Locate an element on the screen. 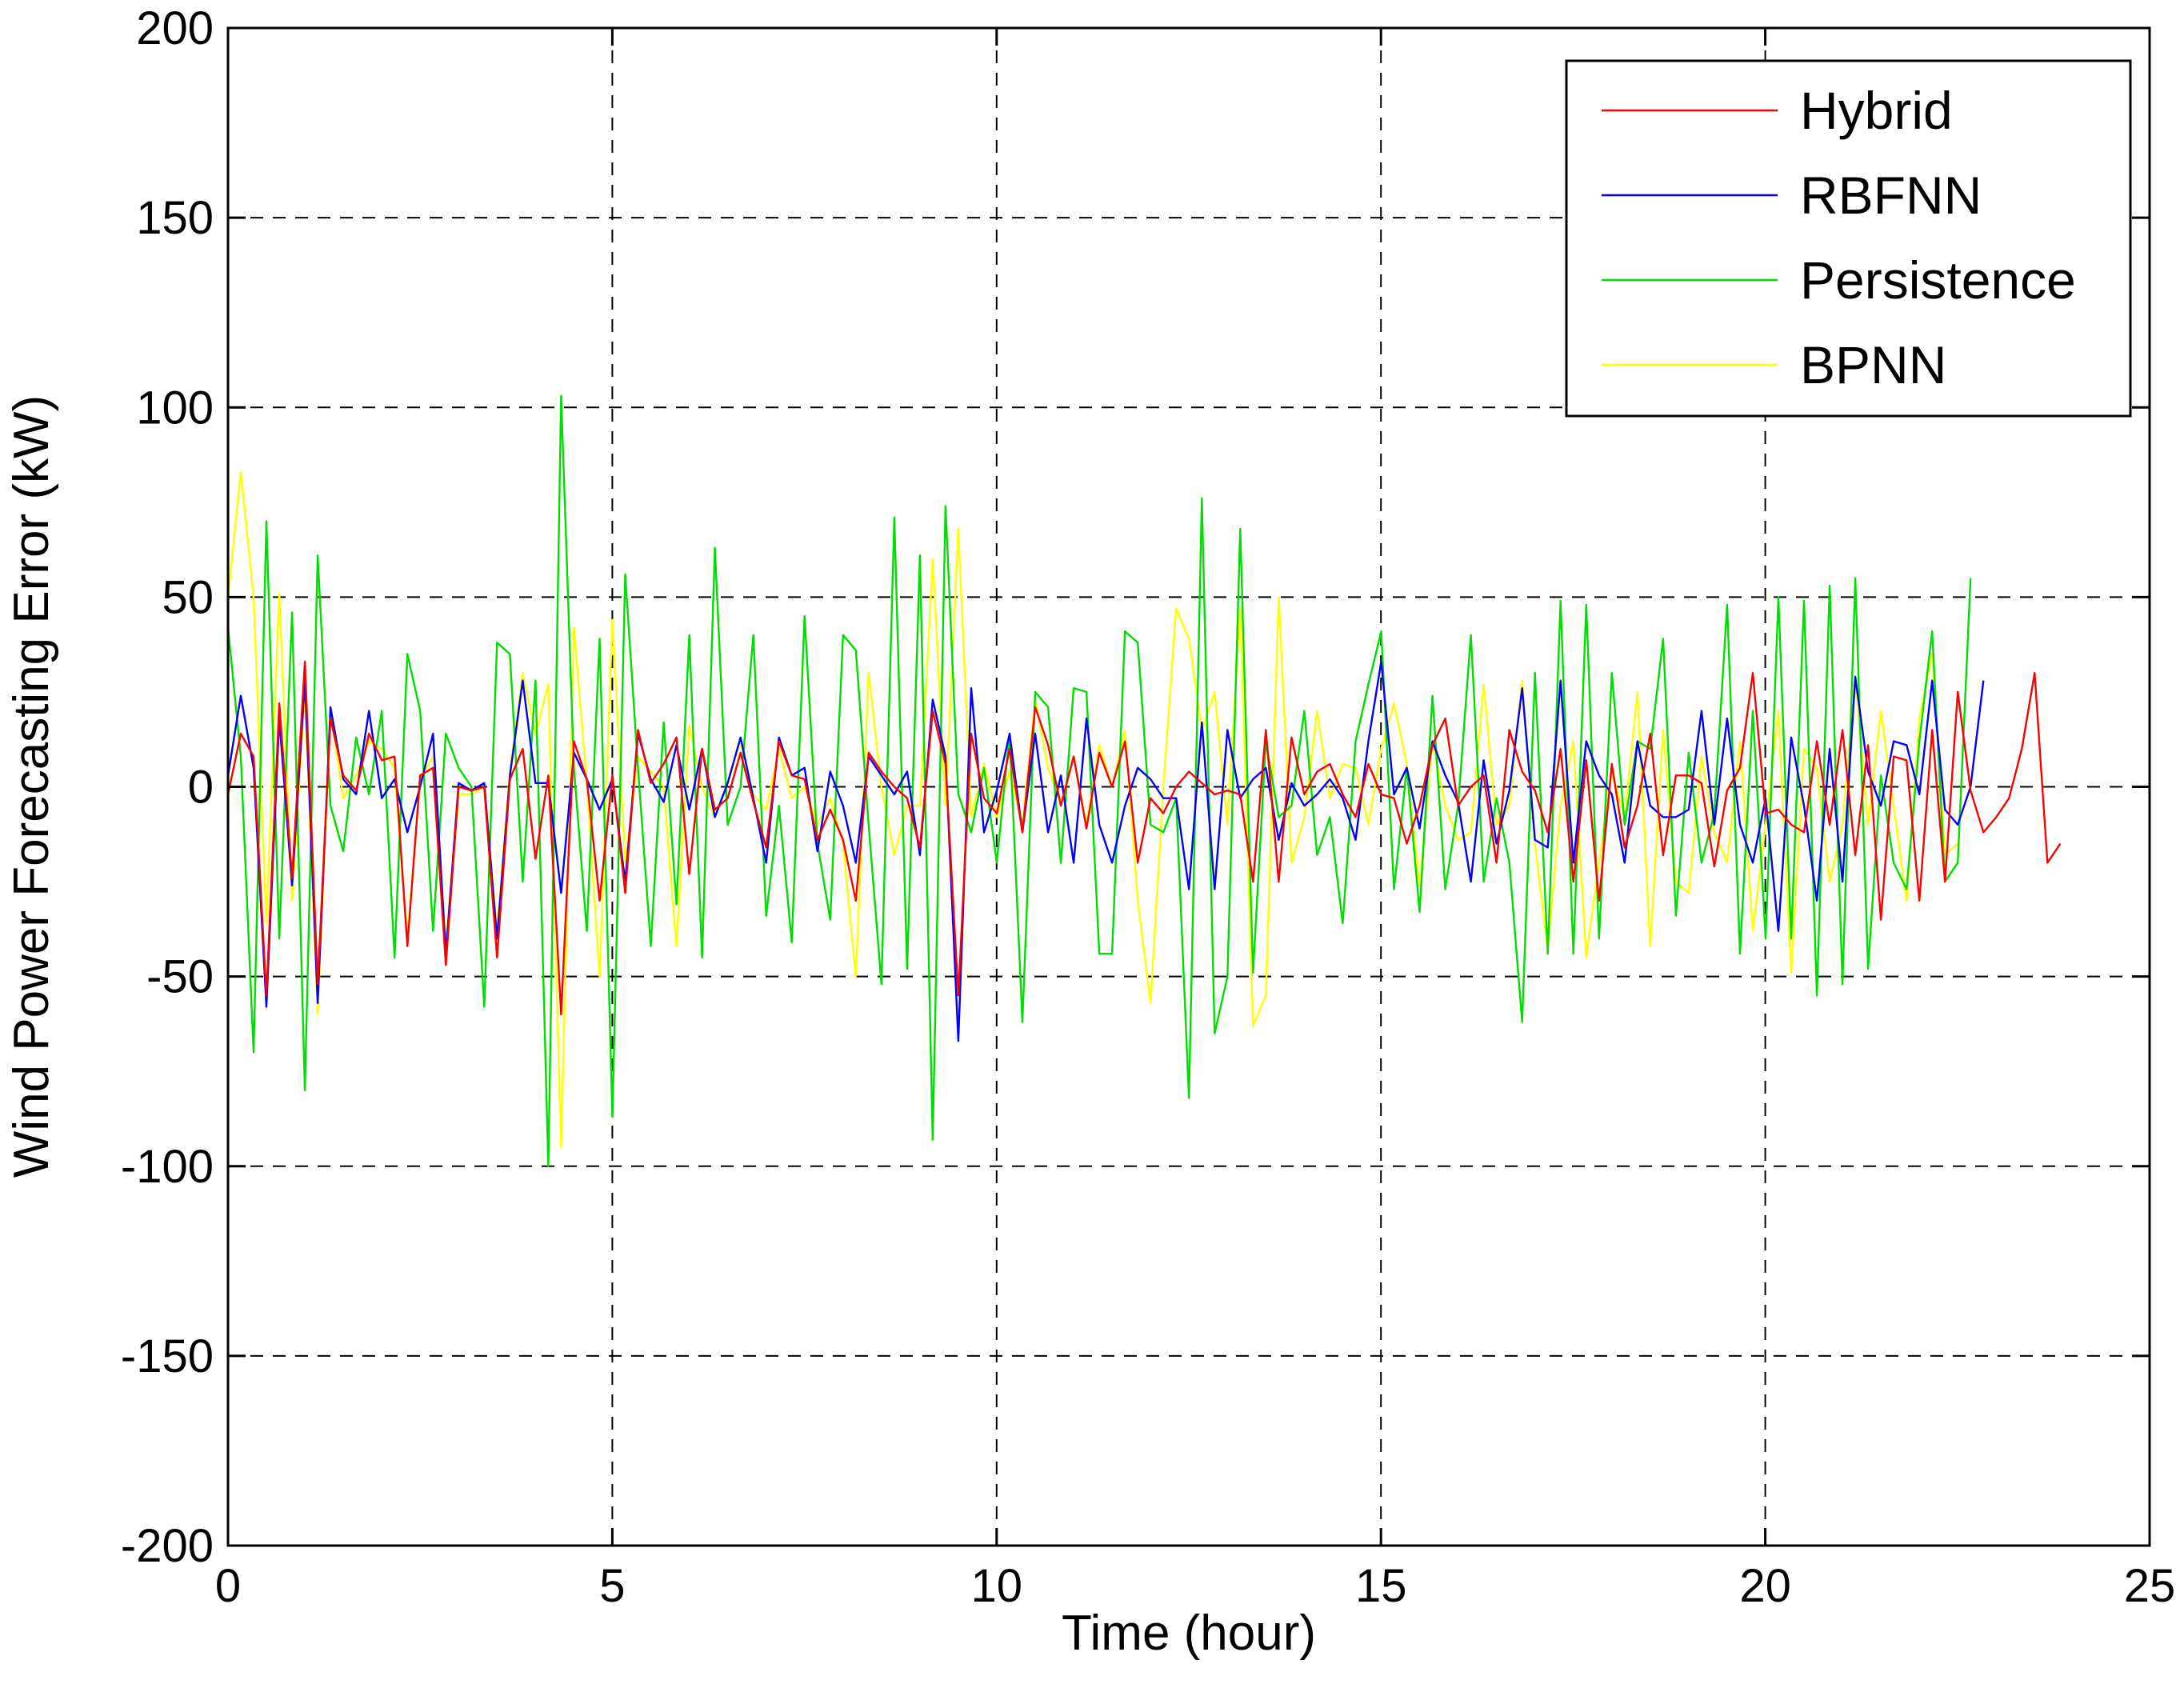  y-tick-label: -200 is located at coordinates (167, 1546).